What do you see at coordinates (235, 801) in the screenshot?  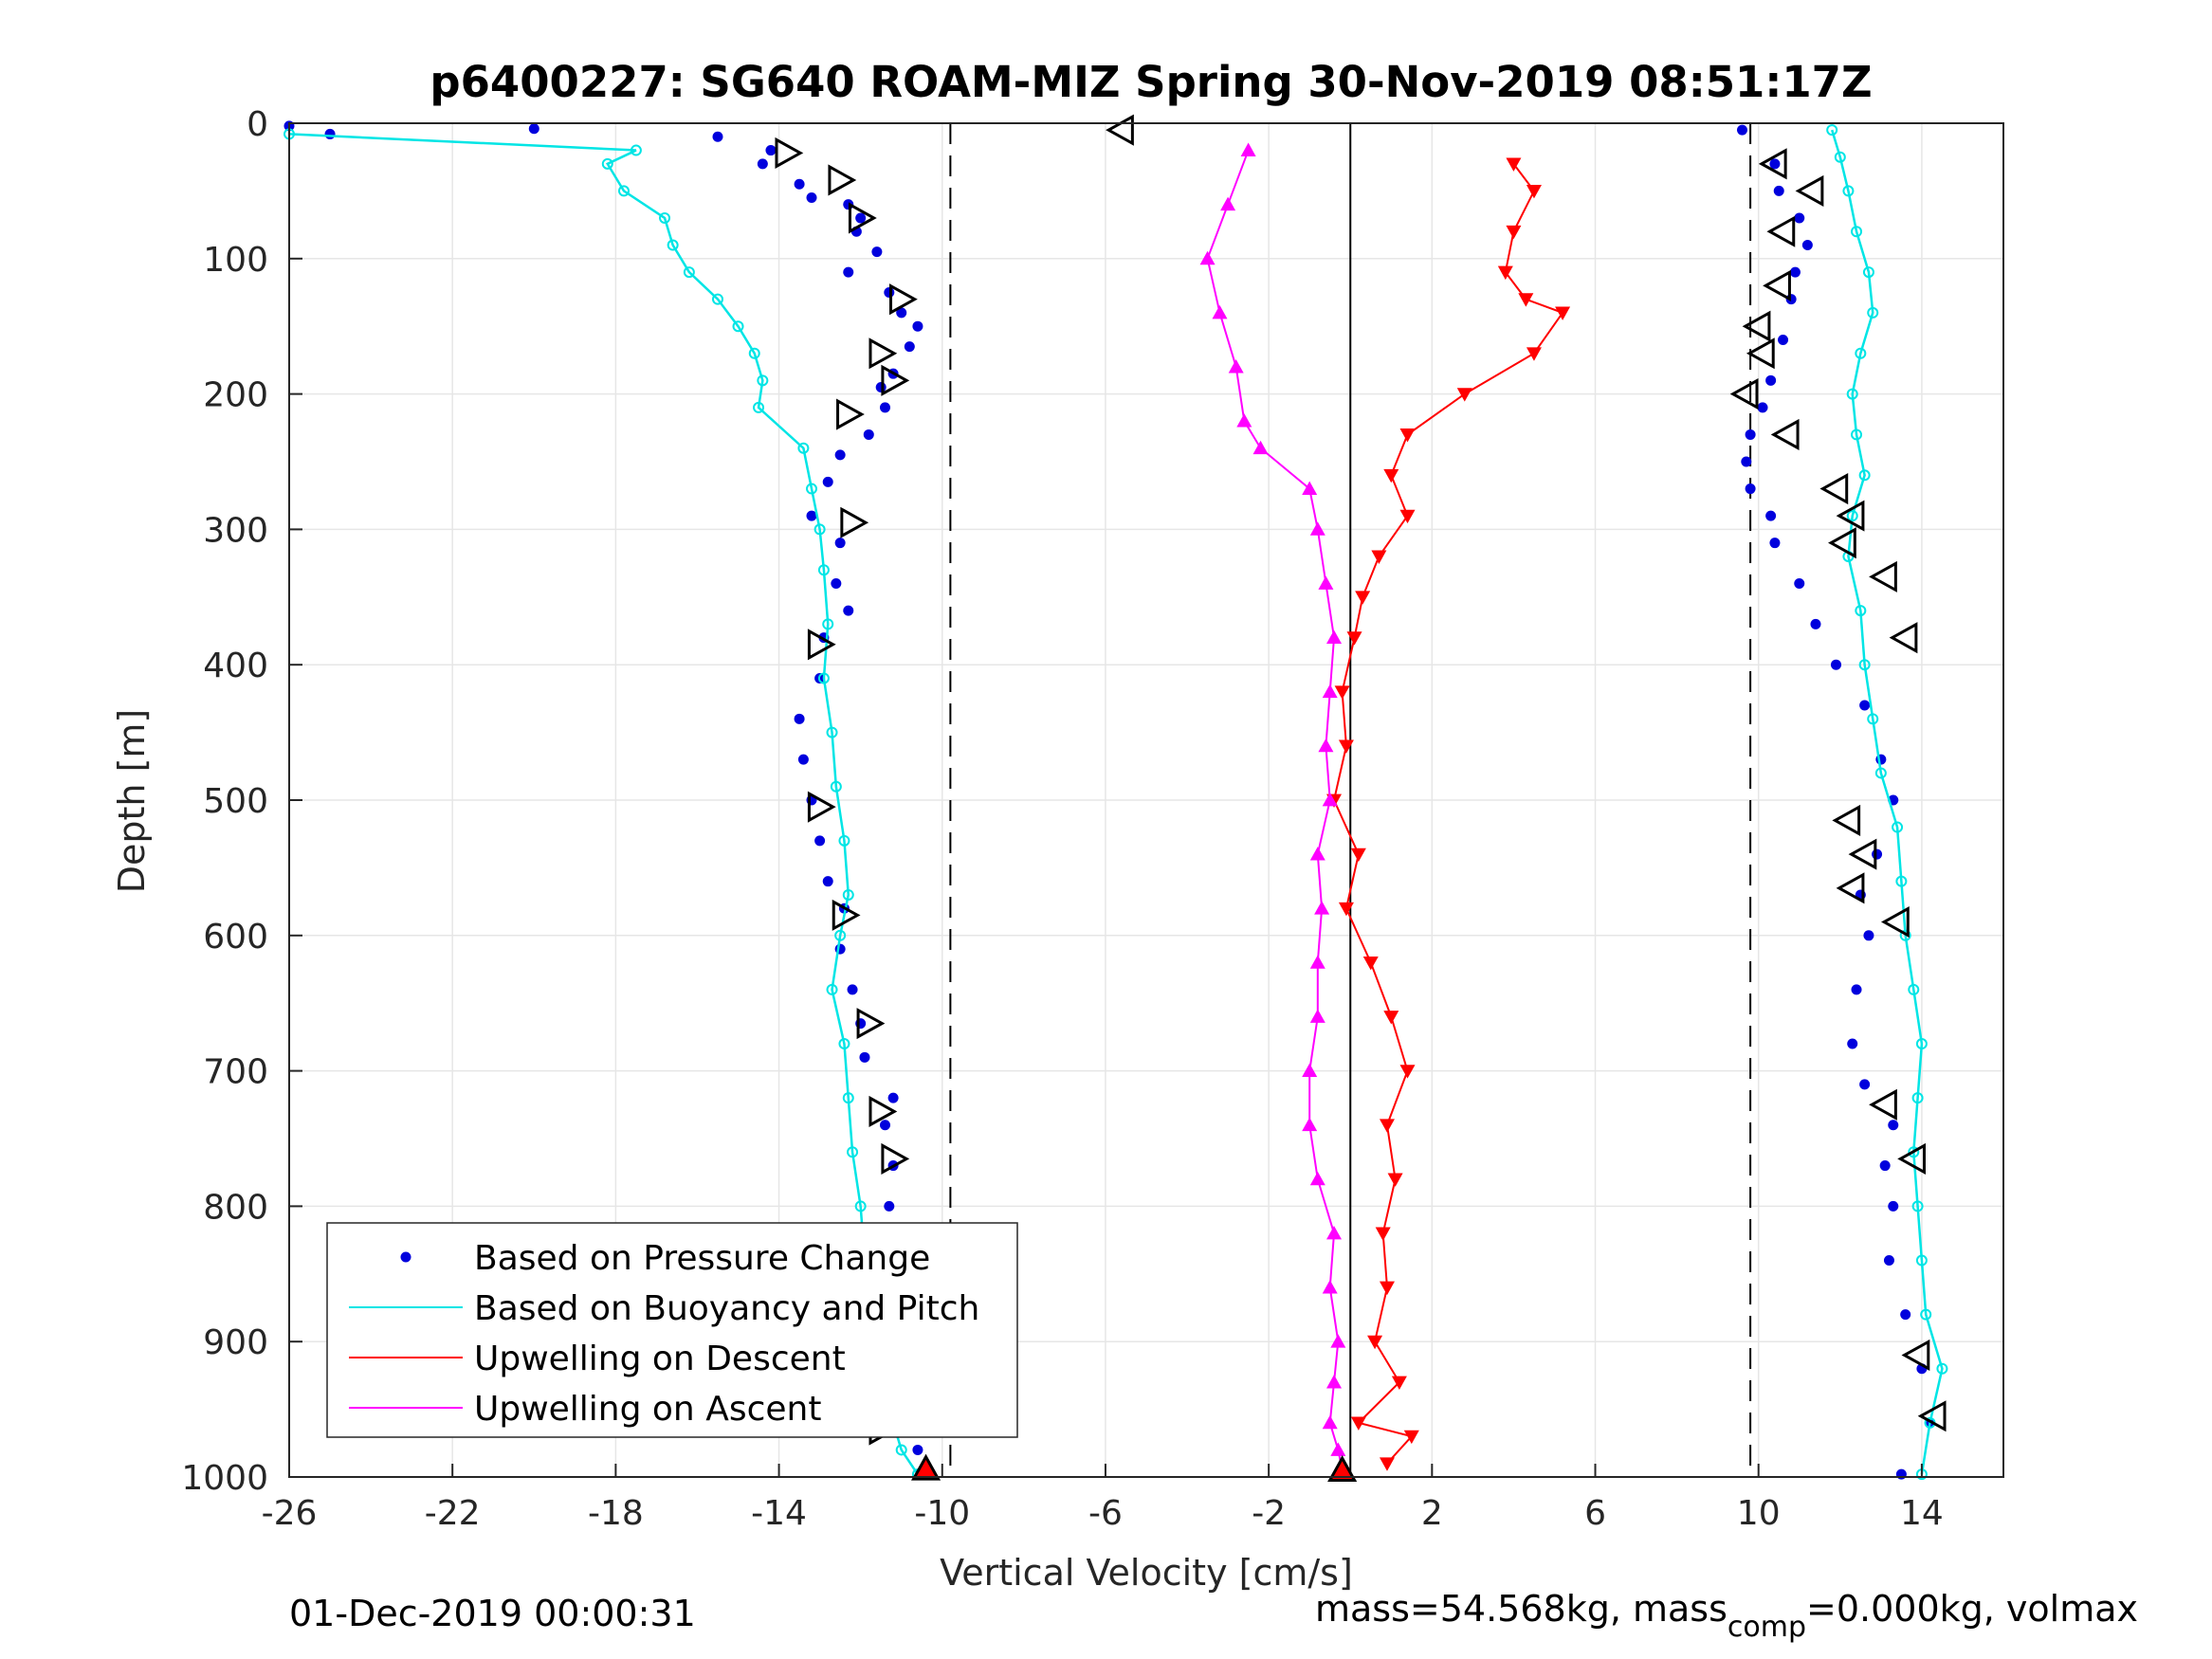 I see `y-tick-label: 500` at bounding box center [235, 801].